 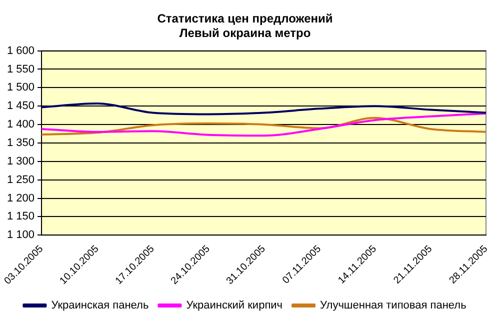 What do you see at coordinates (245, 19) in the screenshot?
I see `text: Статистика цен предложений` at bounding box center [245, 19].